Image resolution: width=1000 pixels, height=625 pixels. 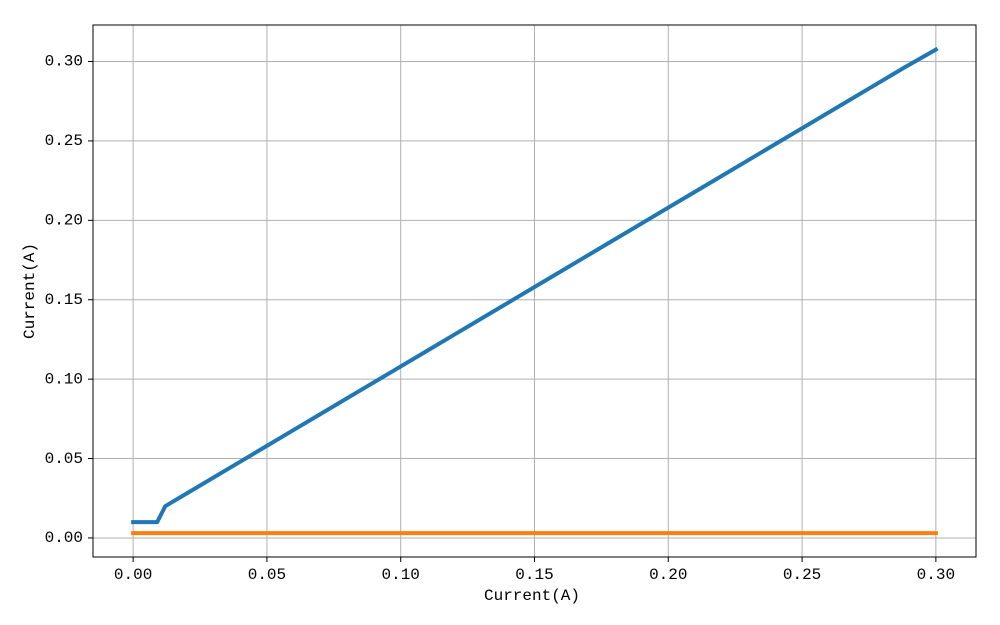 What do you see at coordinates (64, 62) in the screenshot?
I see `y-tick-label: 0.30` at bounding box center [64, 62].